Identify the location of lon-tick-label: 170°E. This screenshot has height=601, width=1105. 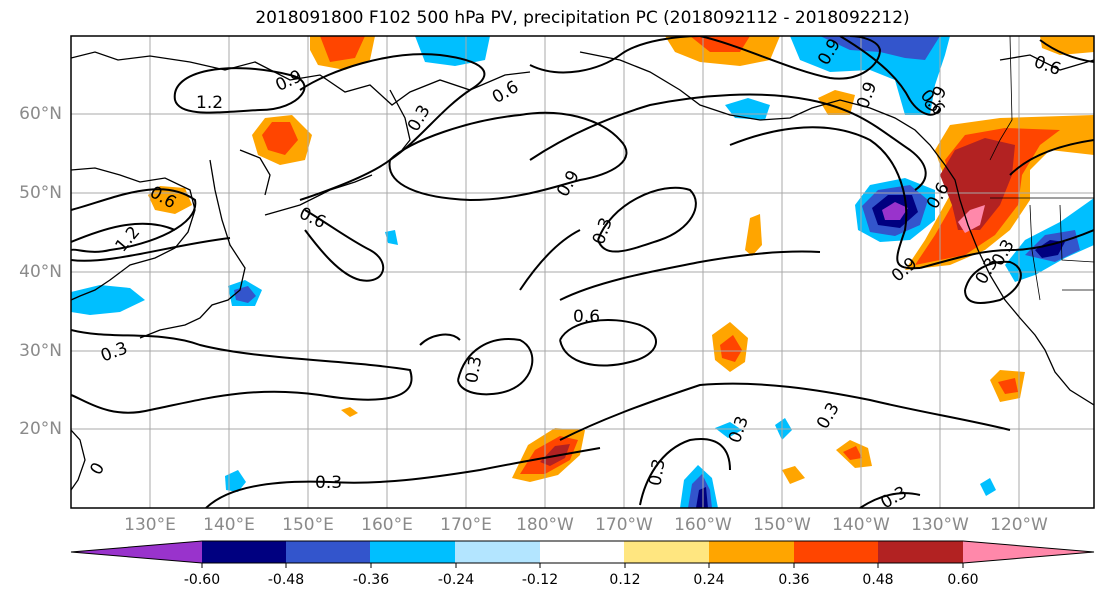
(466, 525).